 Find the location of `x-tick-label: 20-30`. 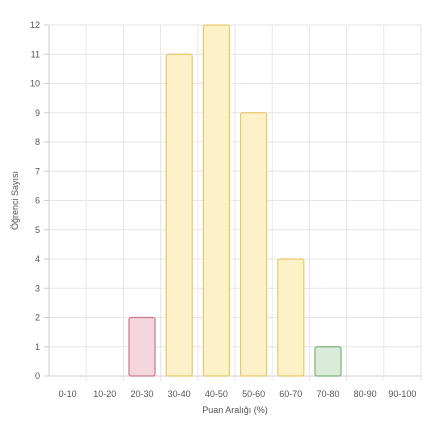

x-tick-label: 20-30 is located at coordinates (141, 394).